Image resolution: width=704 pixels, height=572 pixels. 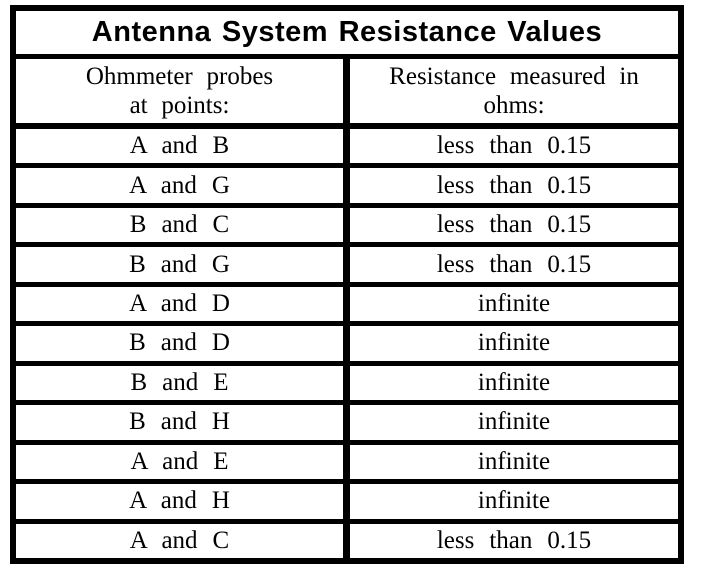 I want to click on header-probes-line1: Ohmmeter probes, so click(x=179, y=76).